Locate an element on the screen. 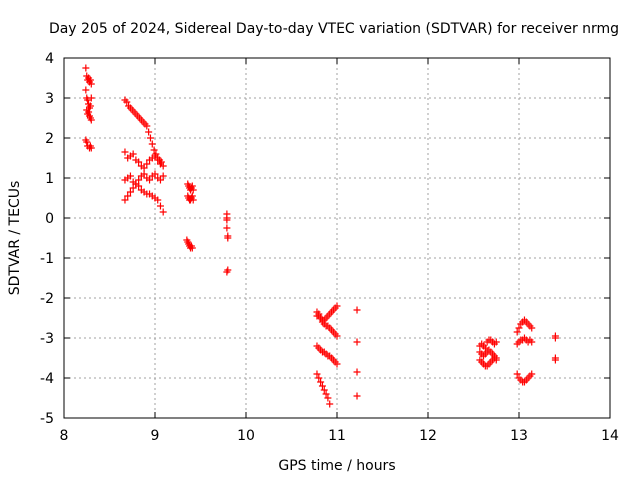 The image size is (640, 480). x-tick-label: 8 is located at coordinates (64, 436).